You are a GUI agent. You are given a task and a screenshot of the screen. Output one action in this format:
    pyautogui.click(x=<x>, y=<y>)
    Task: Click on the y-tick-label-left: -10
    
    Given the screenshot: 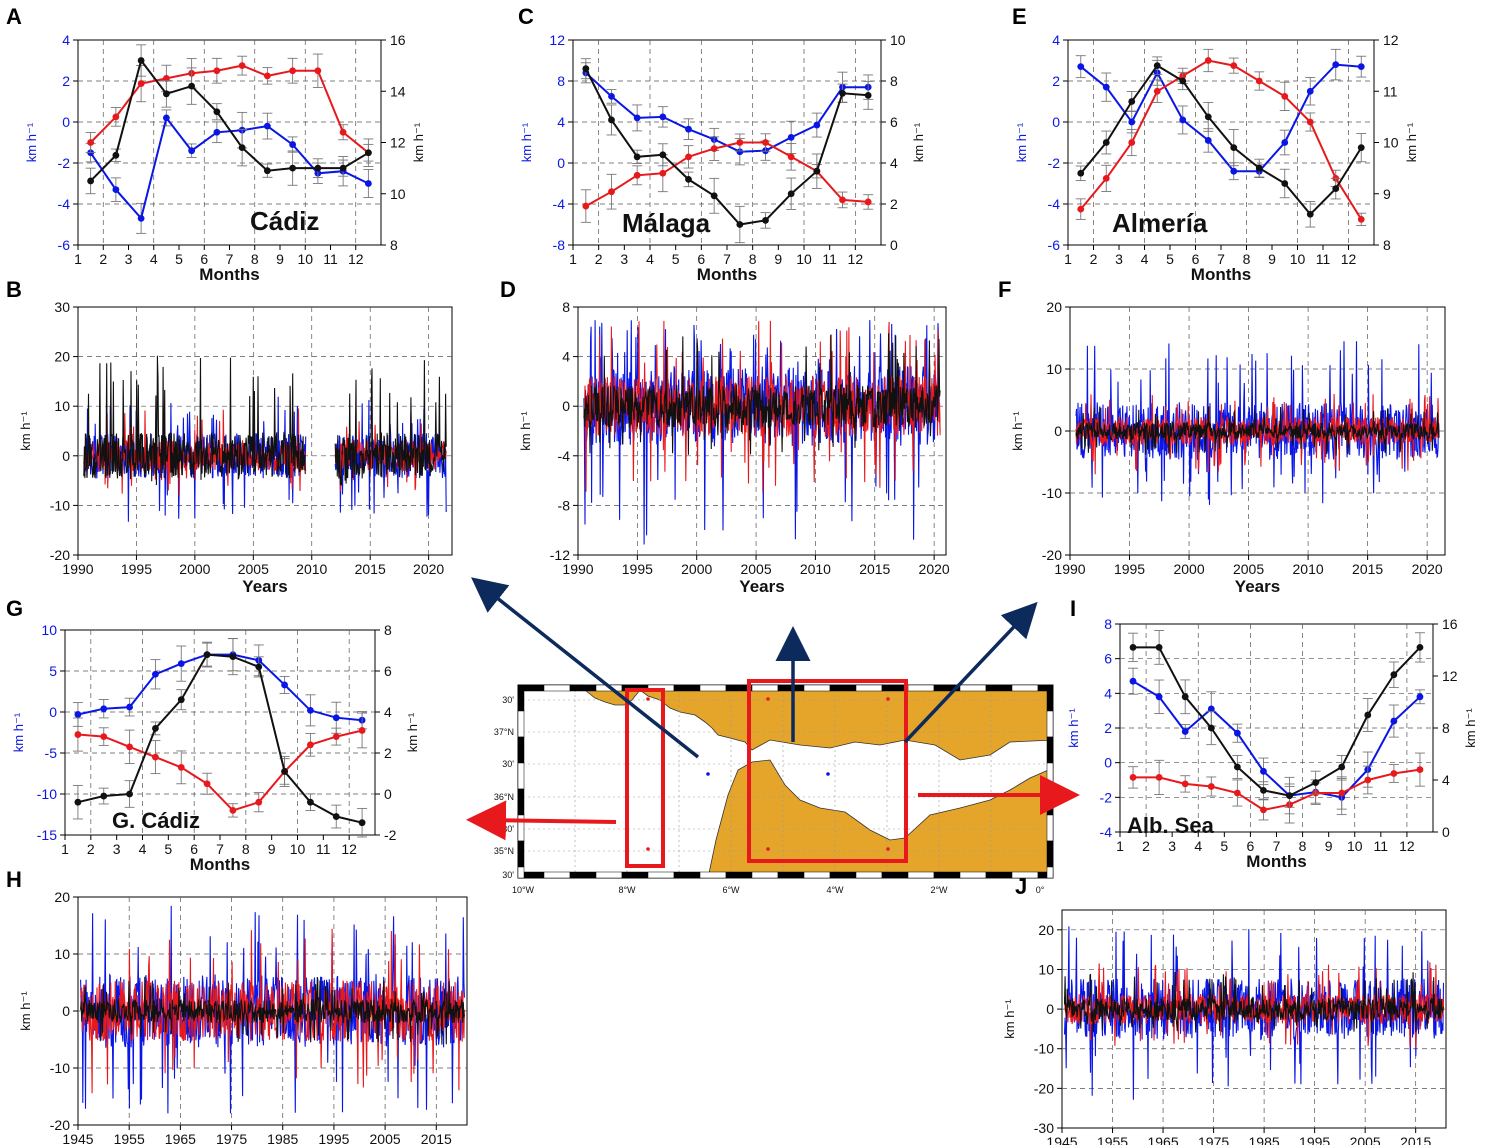 What is the action you would take?
    pyautogui.click(x=47, y=794)
    